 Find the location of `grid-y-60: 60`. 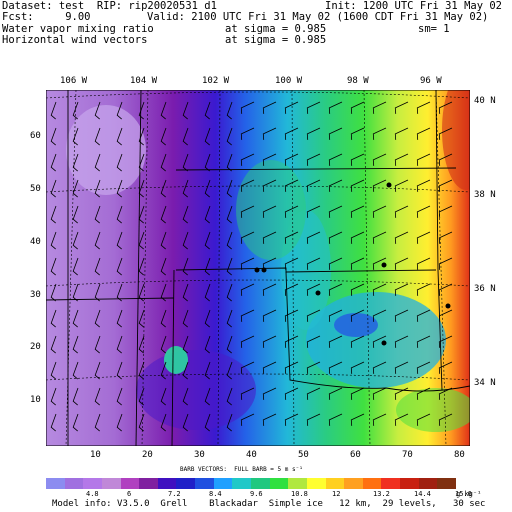

grid-y-60: 60 is located at coordinates (35, 136).